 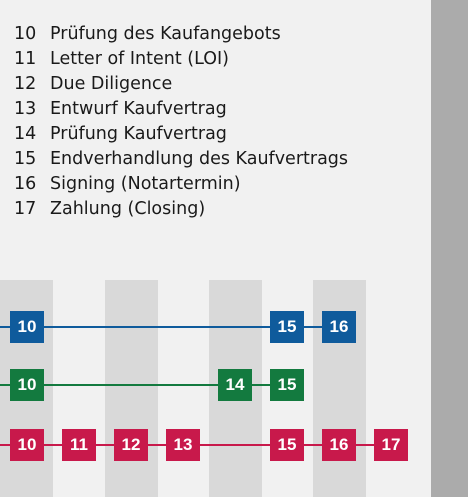 What do you see at coordinates (25, 184) in the screenshot?
I see `legend-item-number: 16` at bounding box center [25, 184].